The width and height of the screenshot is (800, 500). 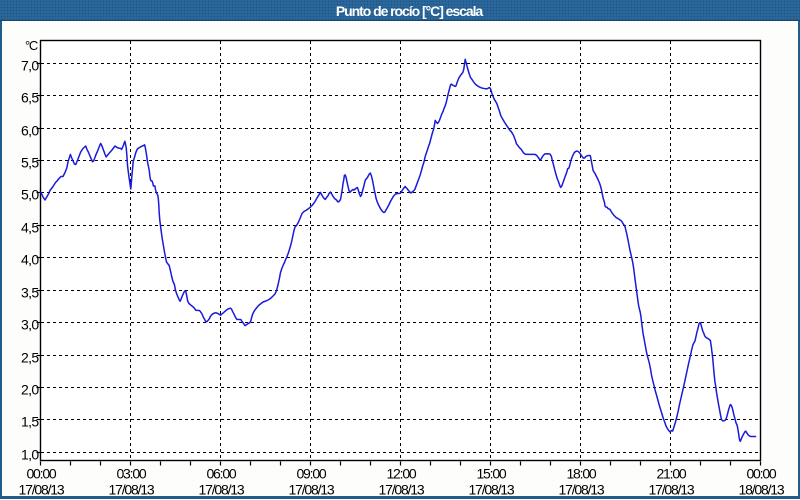 I want to click on svg-text: 3,0, so click(x=30, y=325).